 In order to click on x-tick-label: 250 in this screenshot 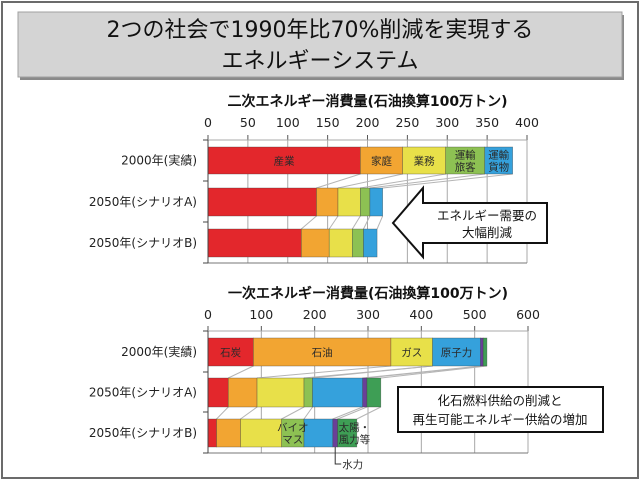, I will do `click(407, 122)`.